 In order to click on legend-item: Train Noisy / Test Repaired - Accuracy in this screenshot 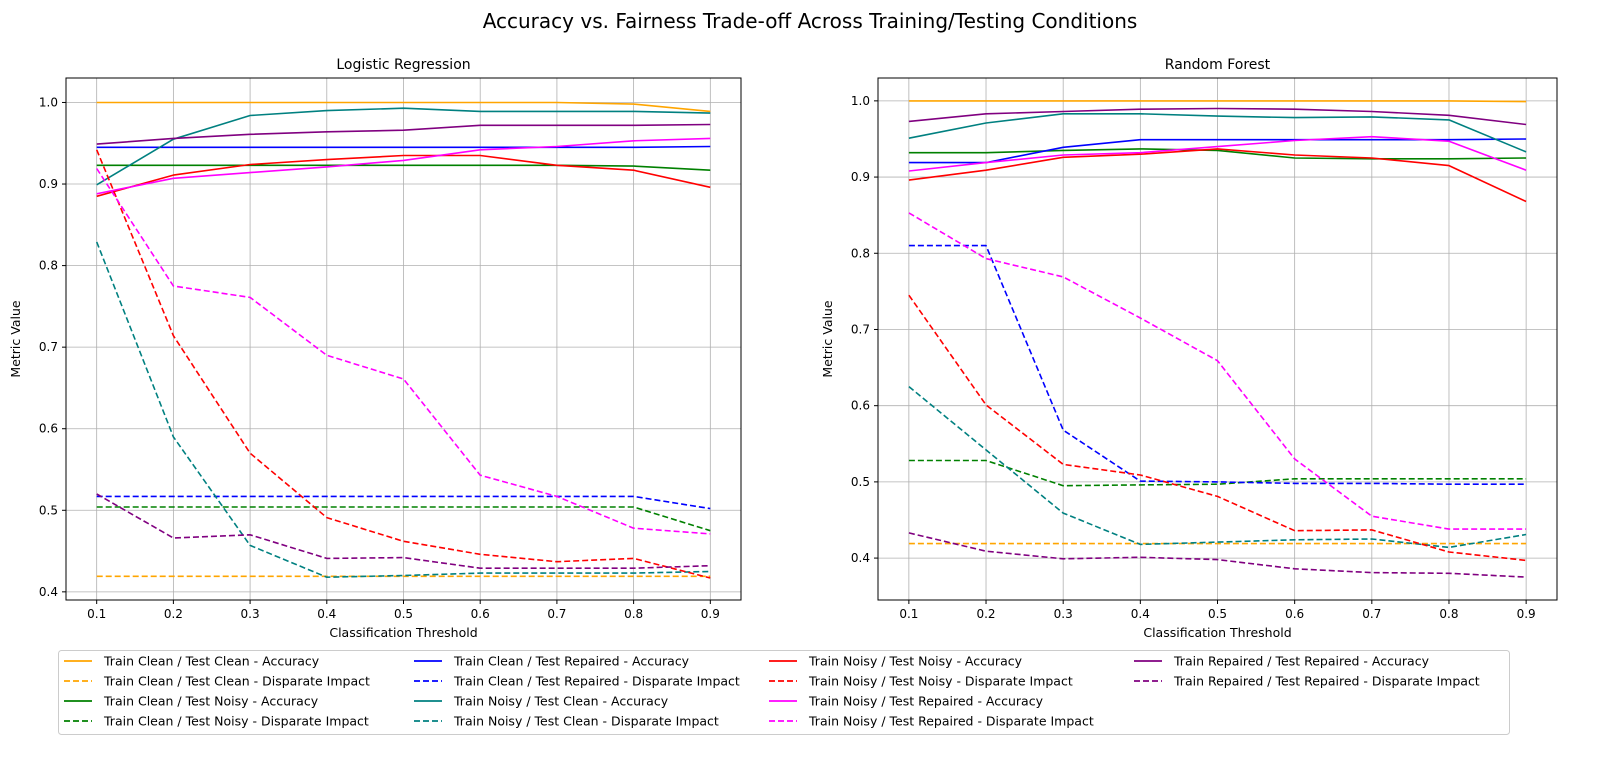, I will do `click(906, 701)`.